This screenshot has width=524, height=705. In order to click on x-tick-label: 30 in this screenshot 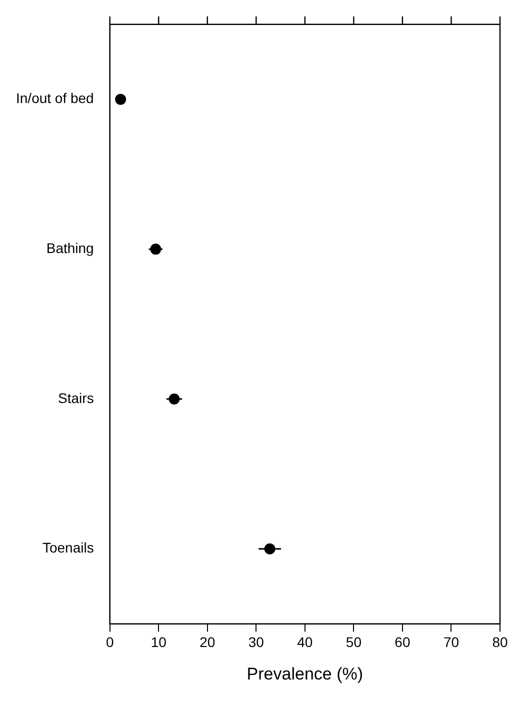, I will do `click(256, 642)`.